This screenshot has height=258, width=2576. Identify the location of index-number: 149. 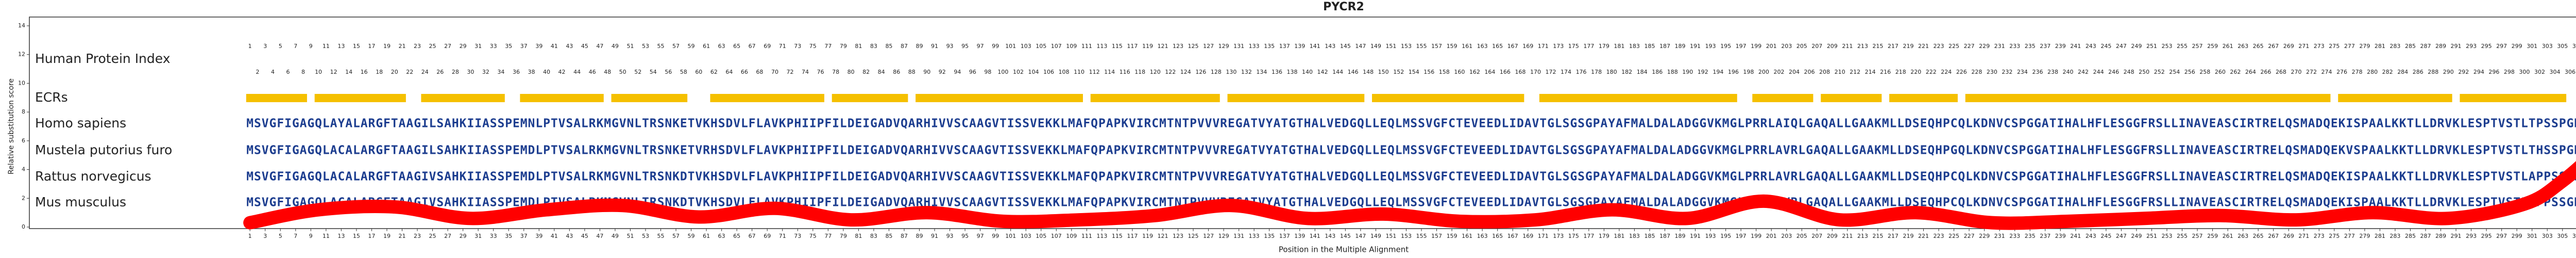
(1375, 46).